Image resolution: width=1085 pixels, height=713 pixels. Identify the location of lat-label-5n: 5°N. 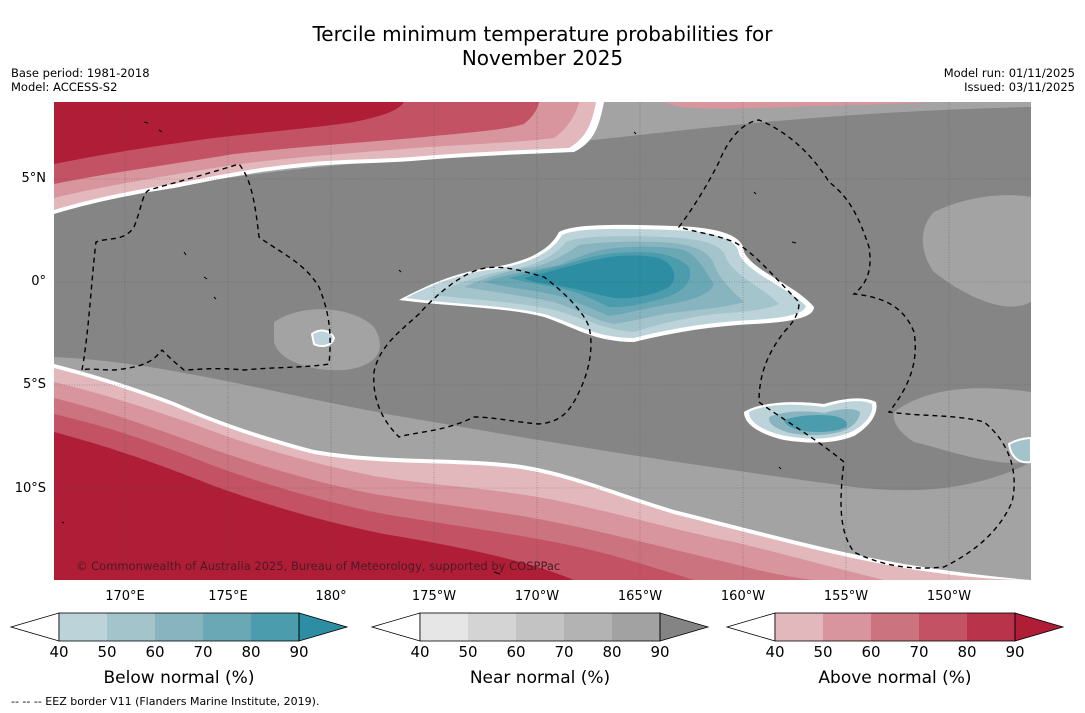
(34, 178).